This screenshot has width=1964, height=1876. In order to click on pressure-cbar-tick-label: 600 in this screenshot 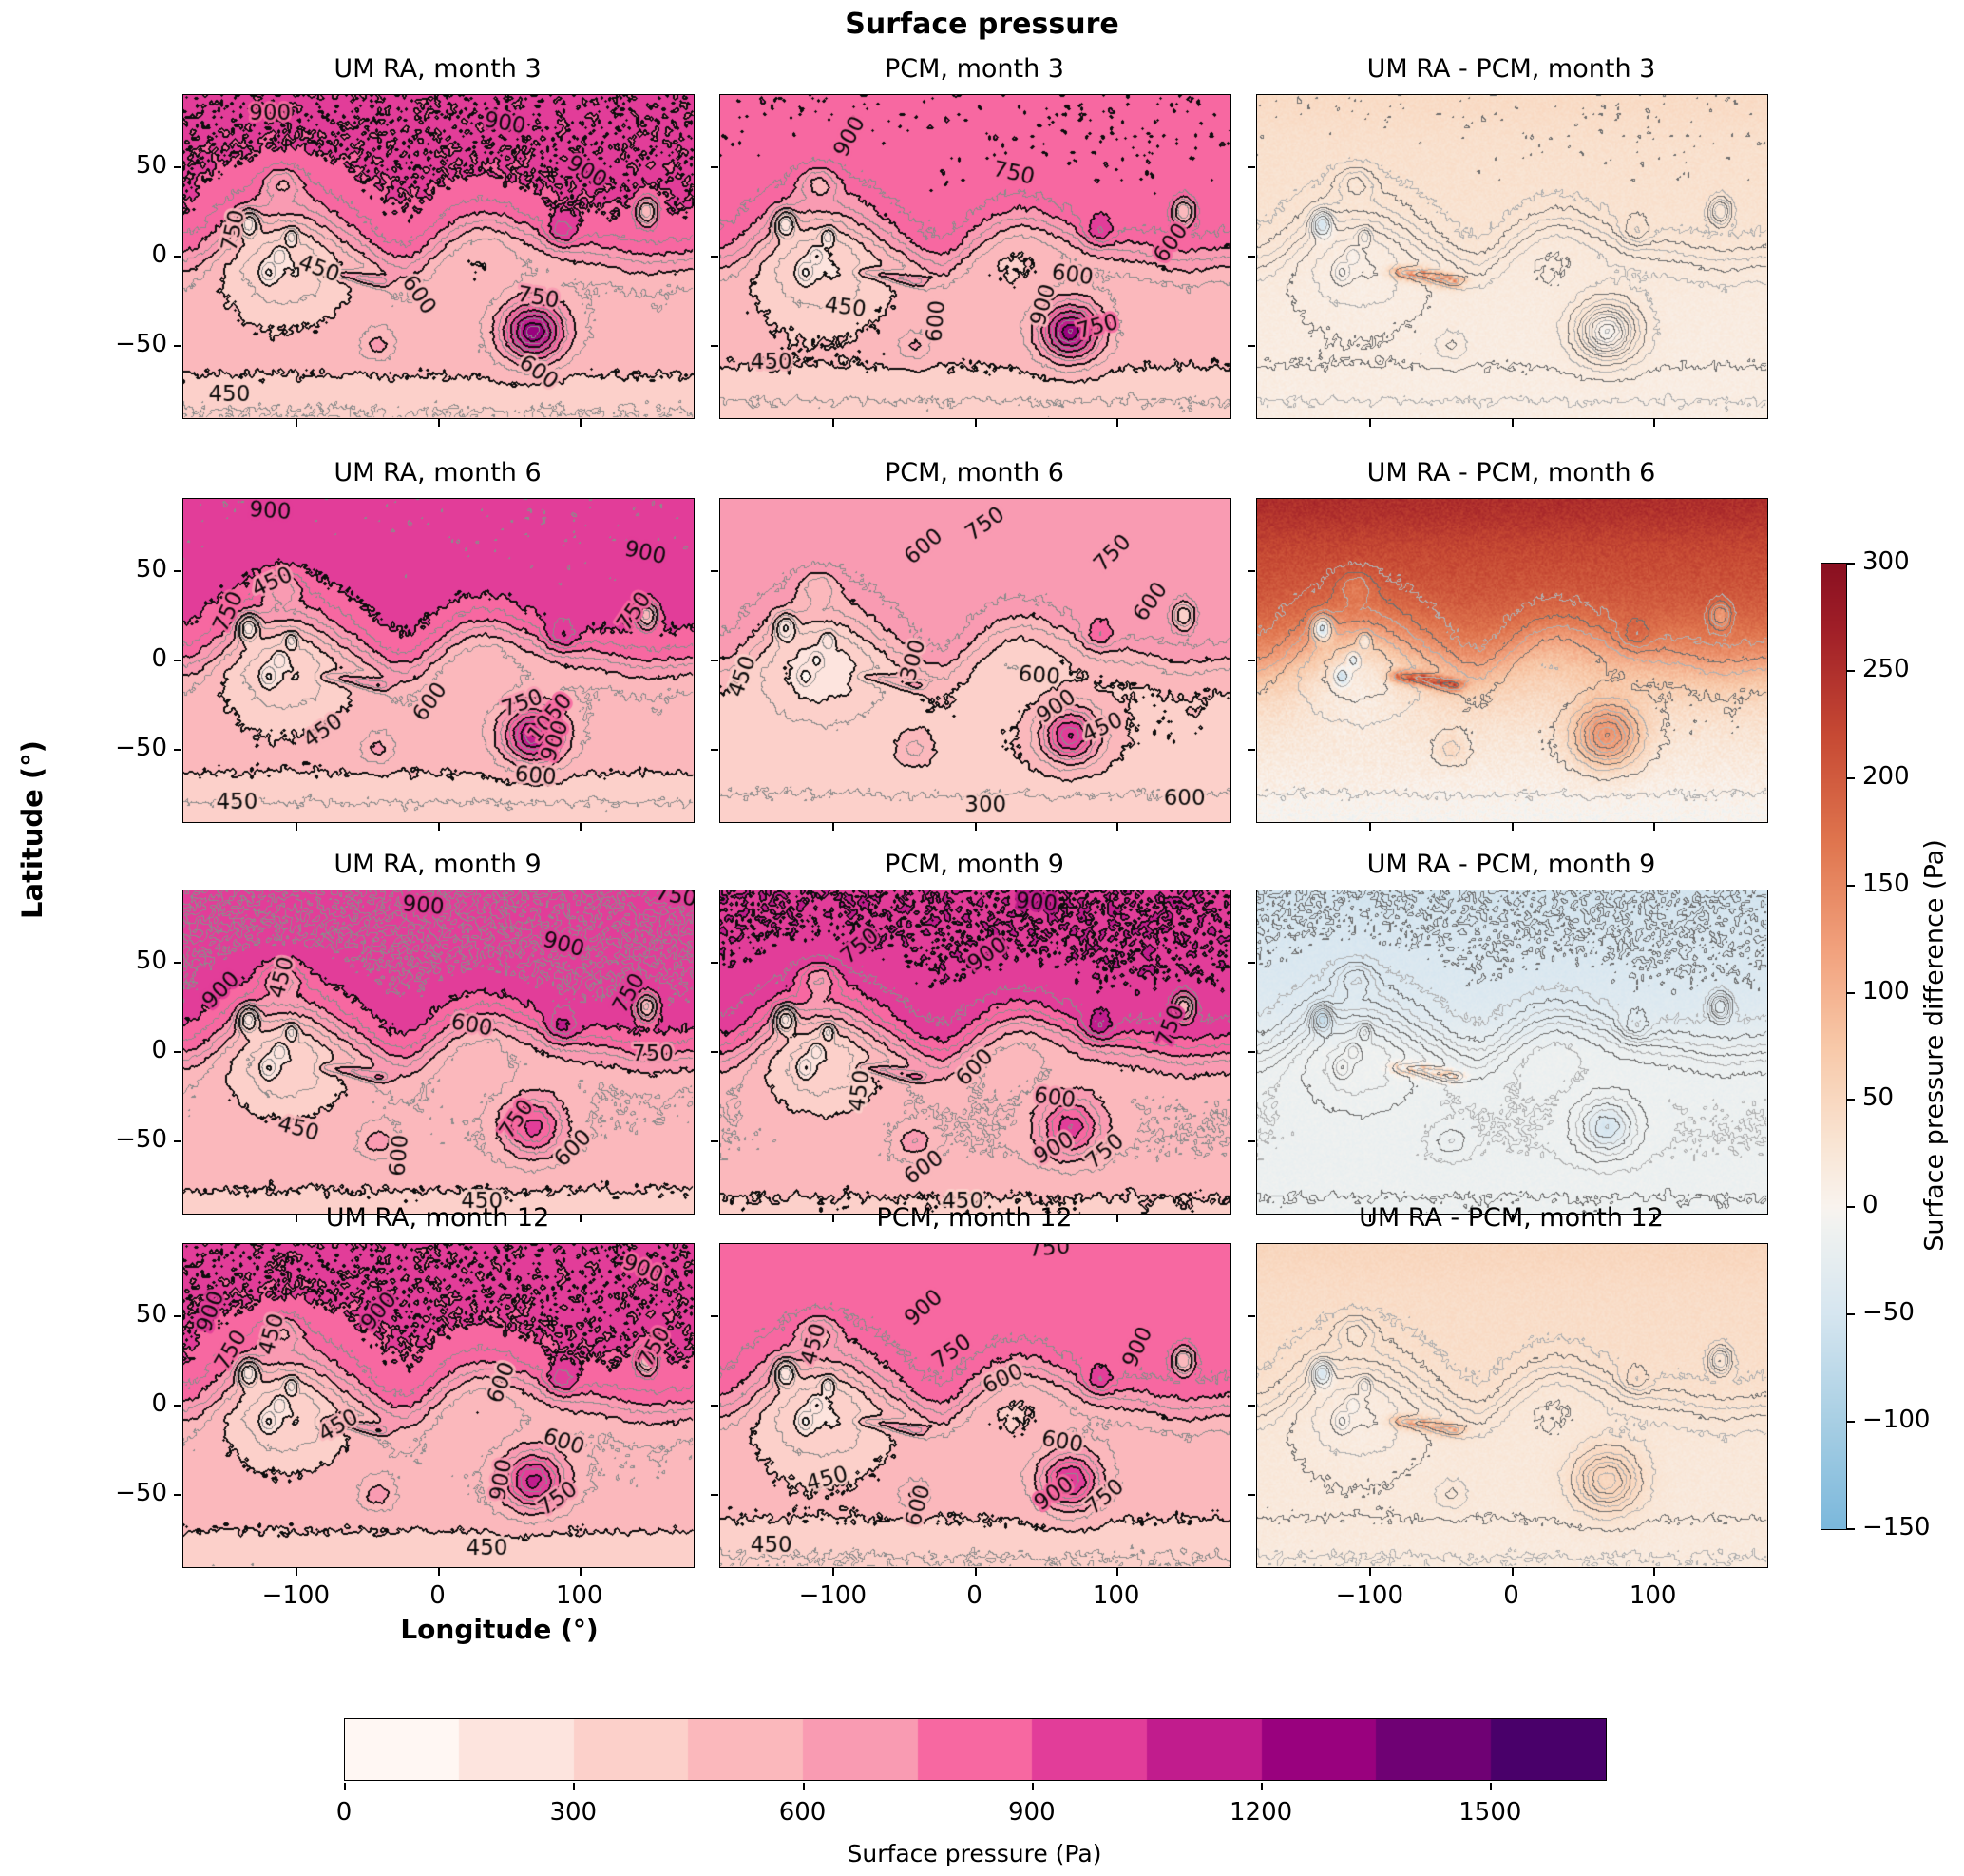, I will do `click(803, 1813)`.